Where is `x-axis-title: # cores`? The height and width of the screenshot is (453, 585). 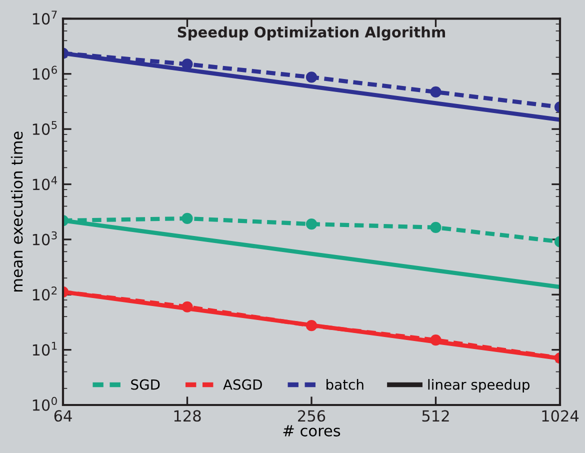
x-axis-title: # cores is located at coordinates (311, 430).